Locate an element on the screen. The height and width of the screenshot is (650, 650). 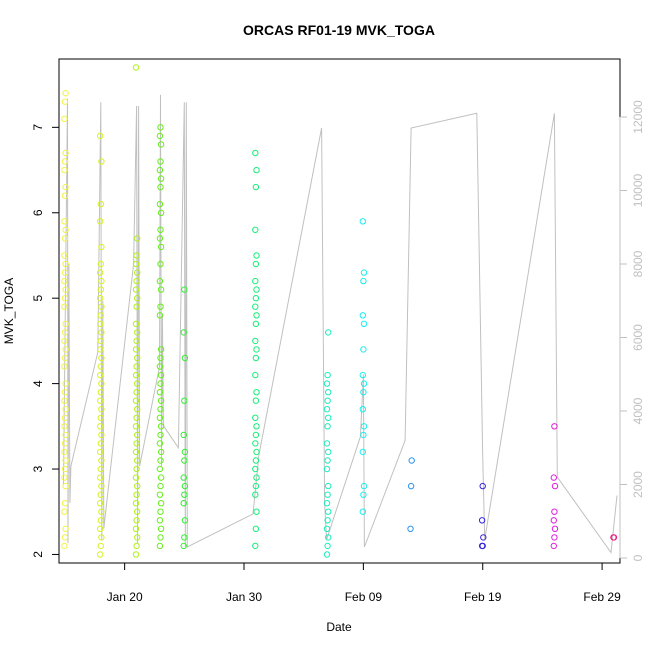
y2-tick-label: 10000 is located at coordinates (638, 190).